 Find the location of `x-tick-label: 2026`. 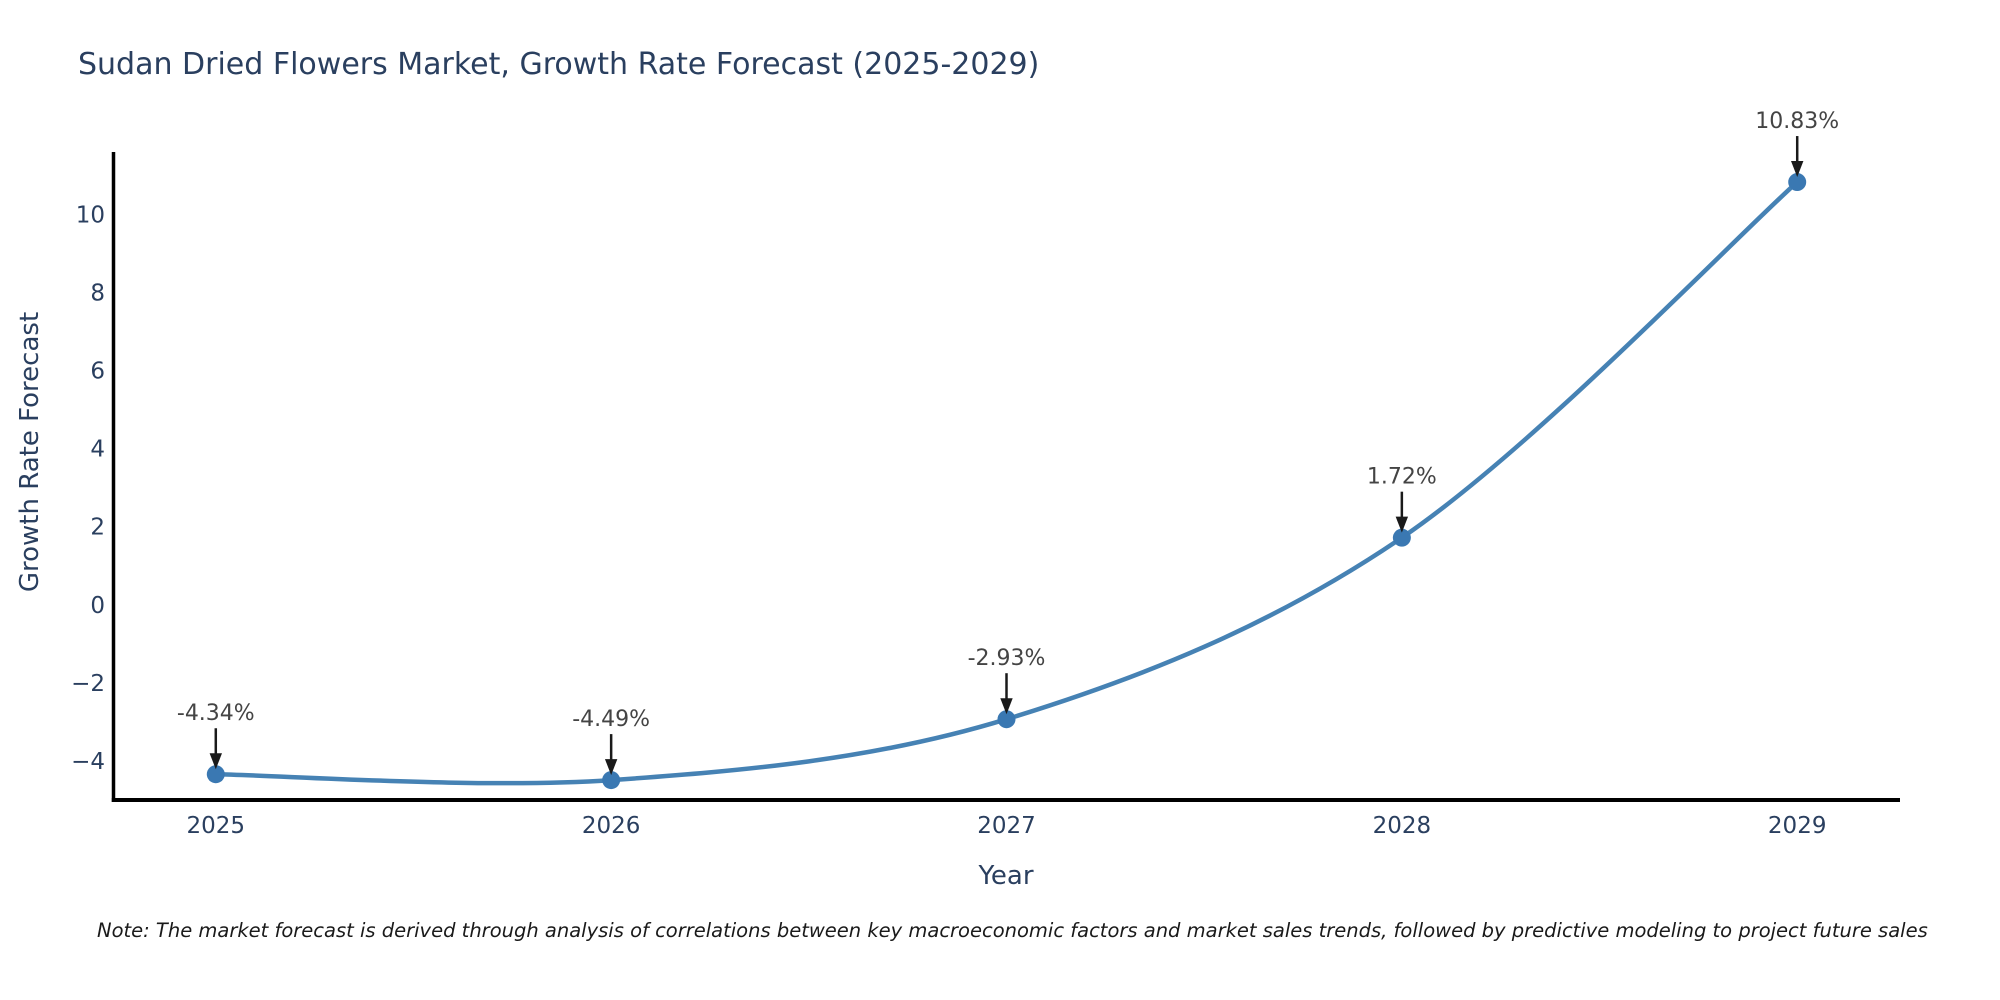

x-tick-label: 2026 is located at coordinates (611, 826).